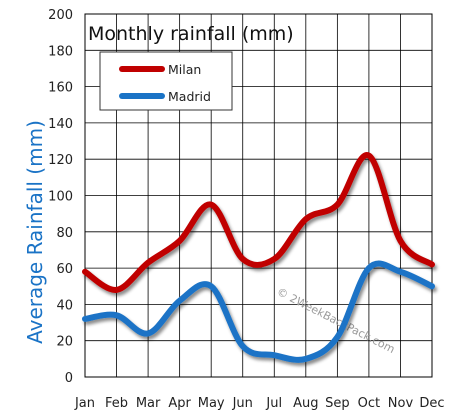  Describe the element at coordinates (431, 403) in the screenshot. I see `x-tick-label: Dec` at that location.